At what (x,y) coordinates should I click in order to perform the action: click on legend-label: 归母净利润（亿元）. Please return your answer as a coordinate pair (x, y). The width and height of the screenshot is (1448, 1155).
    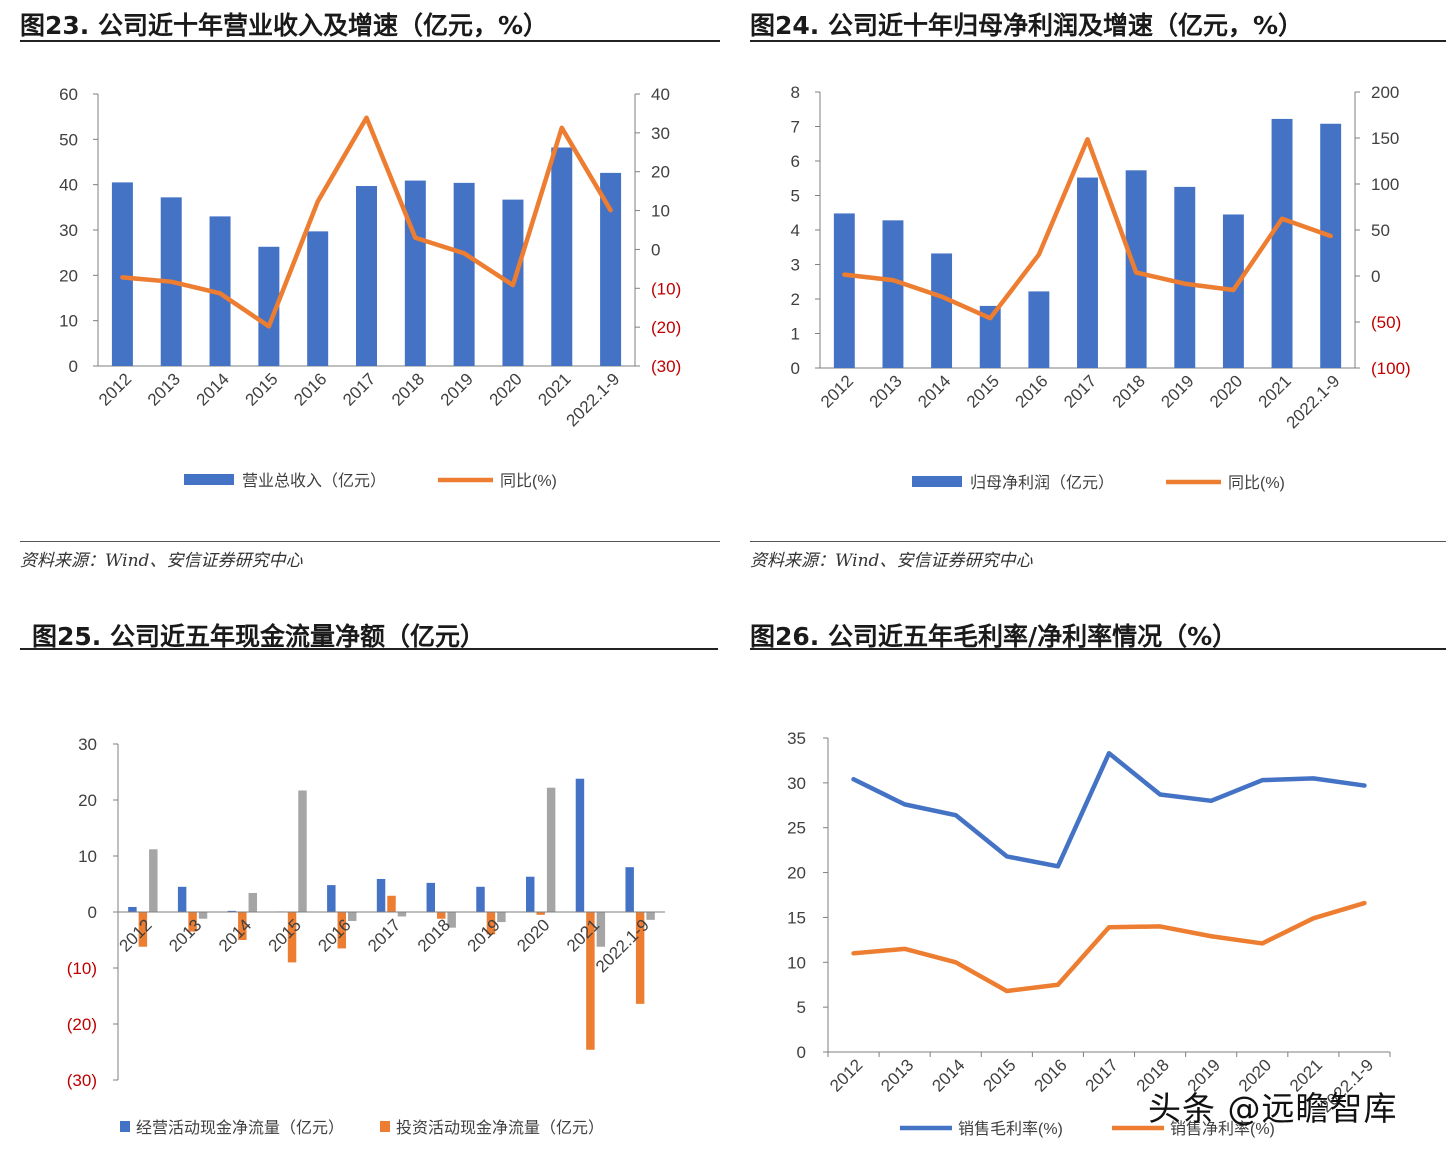
    Looking at the image, I should click on (1042, 483).